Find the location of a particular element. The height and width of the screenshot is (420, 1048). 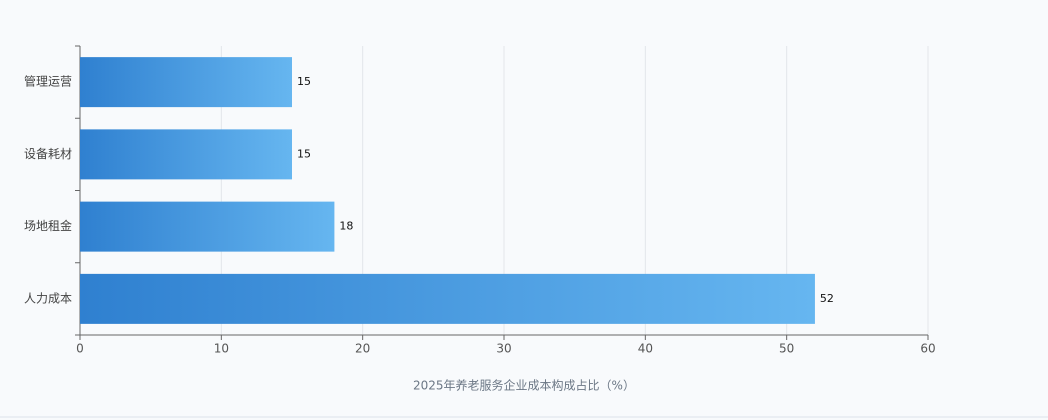

x-tick-label: 40 is located at coordinates (645, 349).